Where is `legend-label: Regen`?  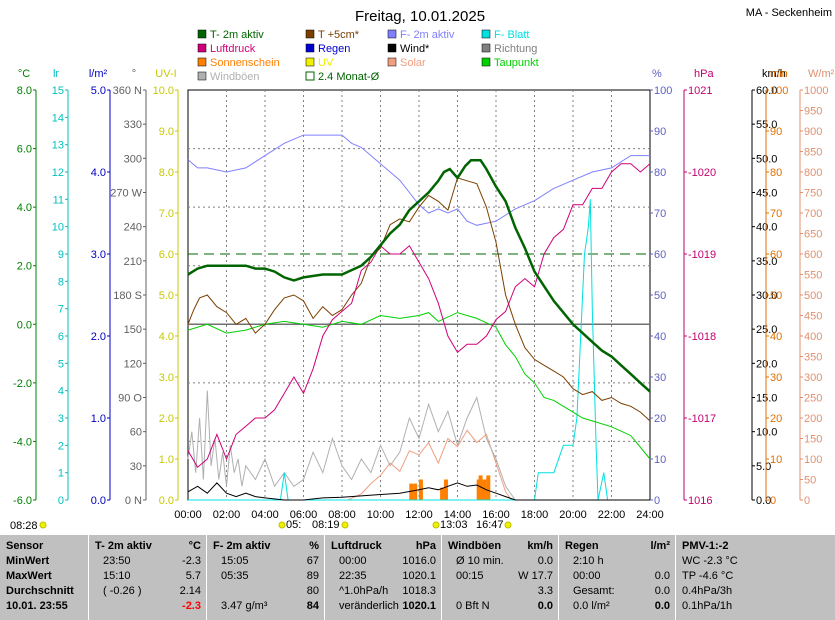 legend-label: Regen is located at coordinates (334, 49).